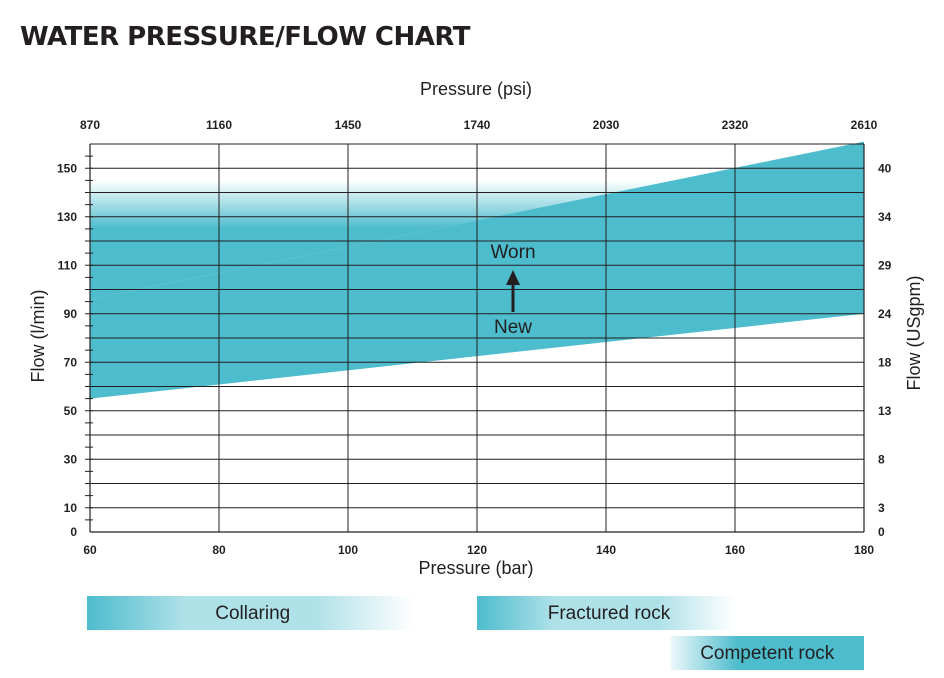  What do you see at coordinates (245, 37) in the screenshot?
I see `chart-title: WATER PRESSURE/FLOW CHART` at bounding box center [245, 37].